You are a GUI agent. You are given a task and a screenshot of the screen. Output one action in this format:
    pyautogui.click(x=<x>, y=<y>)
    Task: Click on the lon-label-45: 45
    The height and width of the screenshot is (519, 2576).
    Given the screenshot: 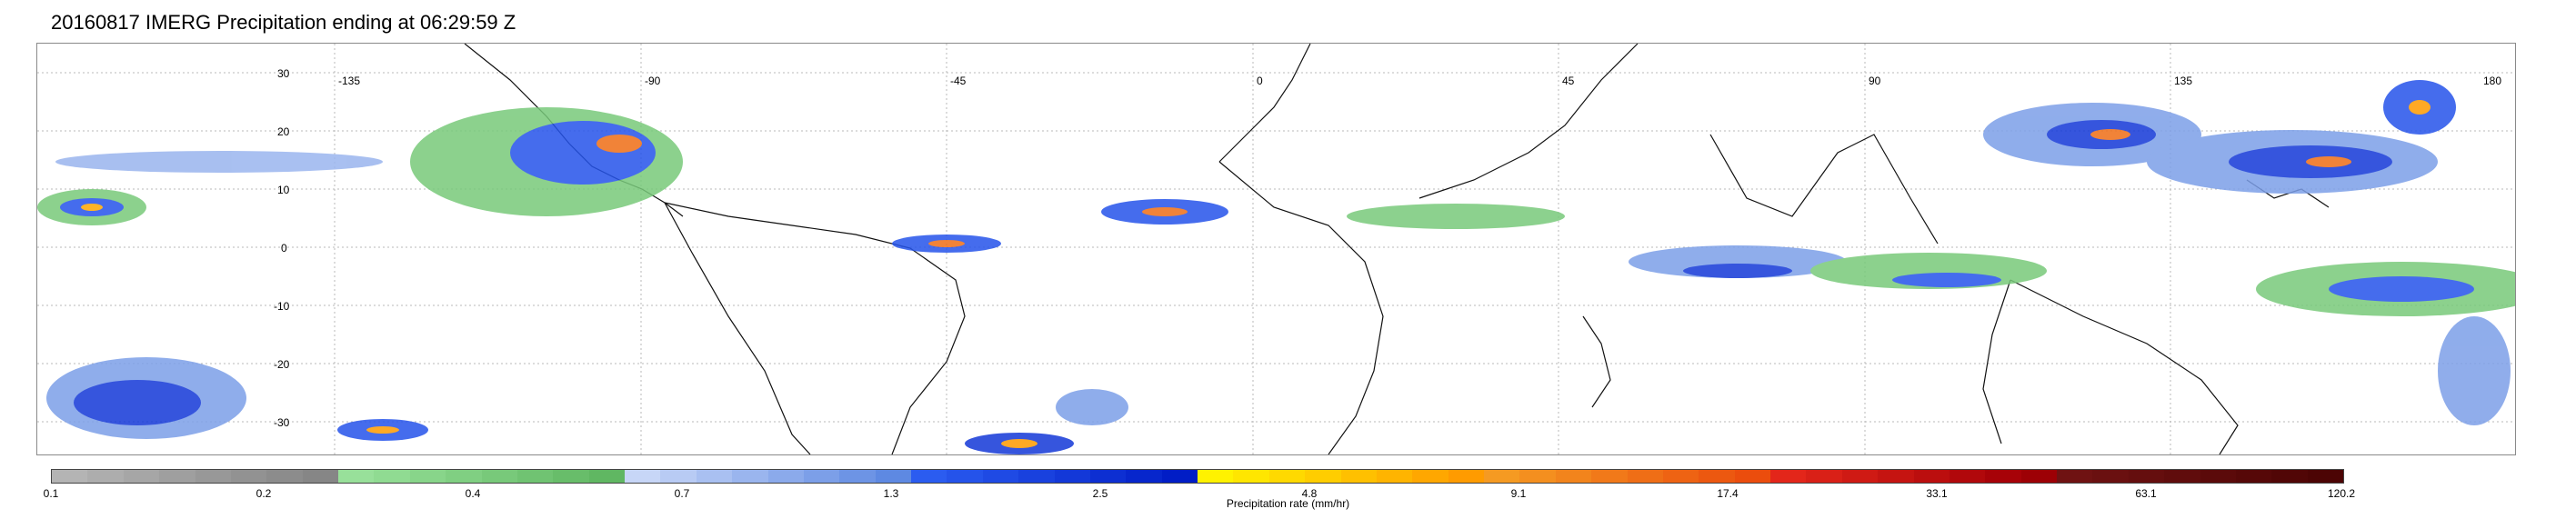 What is the action you would take?
    pyautogui.click(x=1569, y=81)
    